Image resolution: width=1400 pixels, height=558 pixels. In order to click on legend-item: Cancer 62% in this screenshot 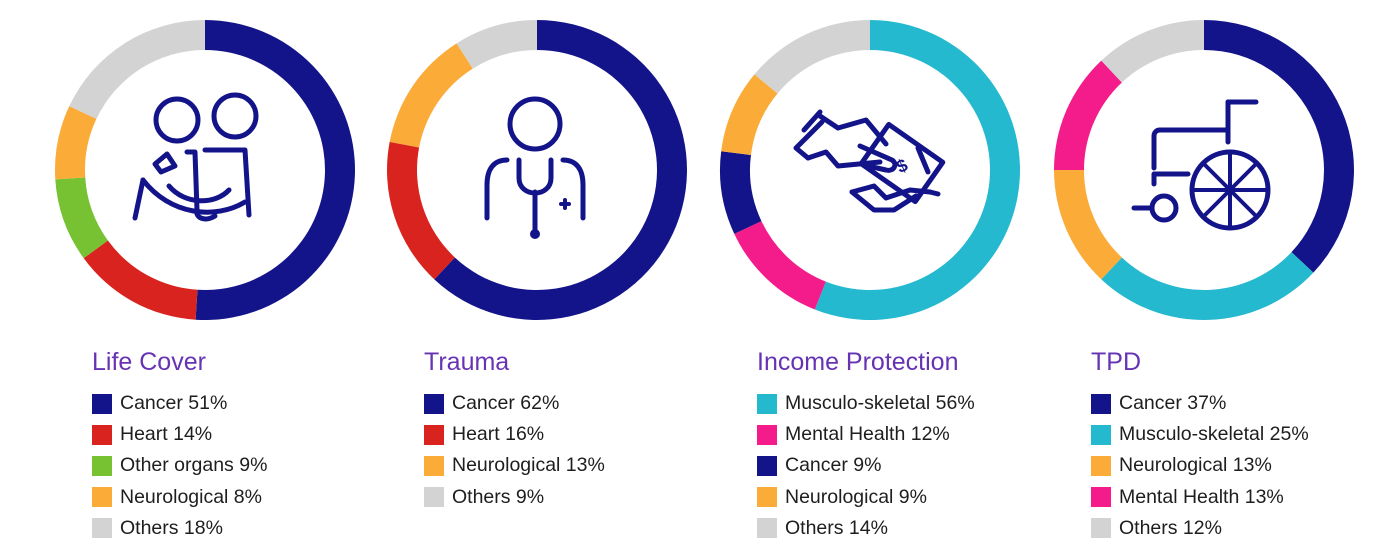, I will do `click(514, 403)`.